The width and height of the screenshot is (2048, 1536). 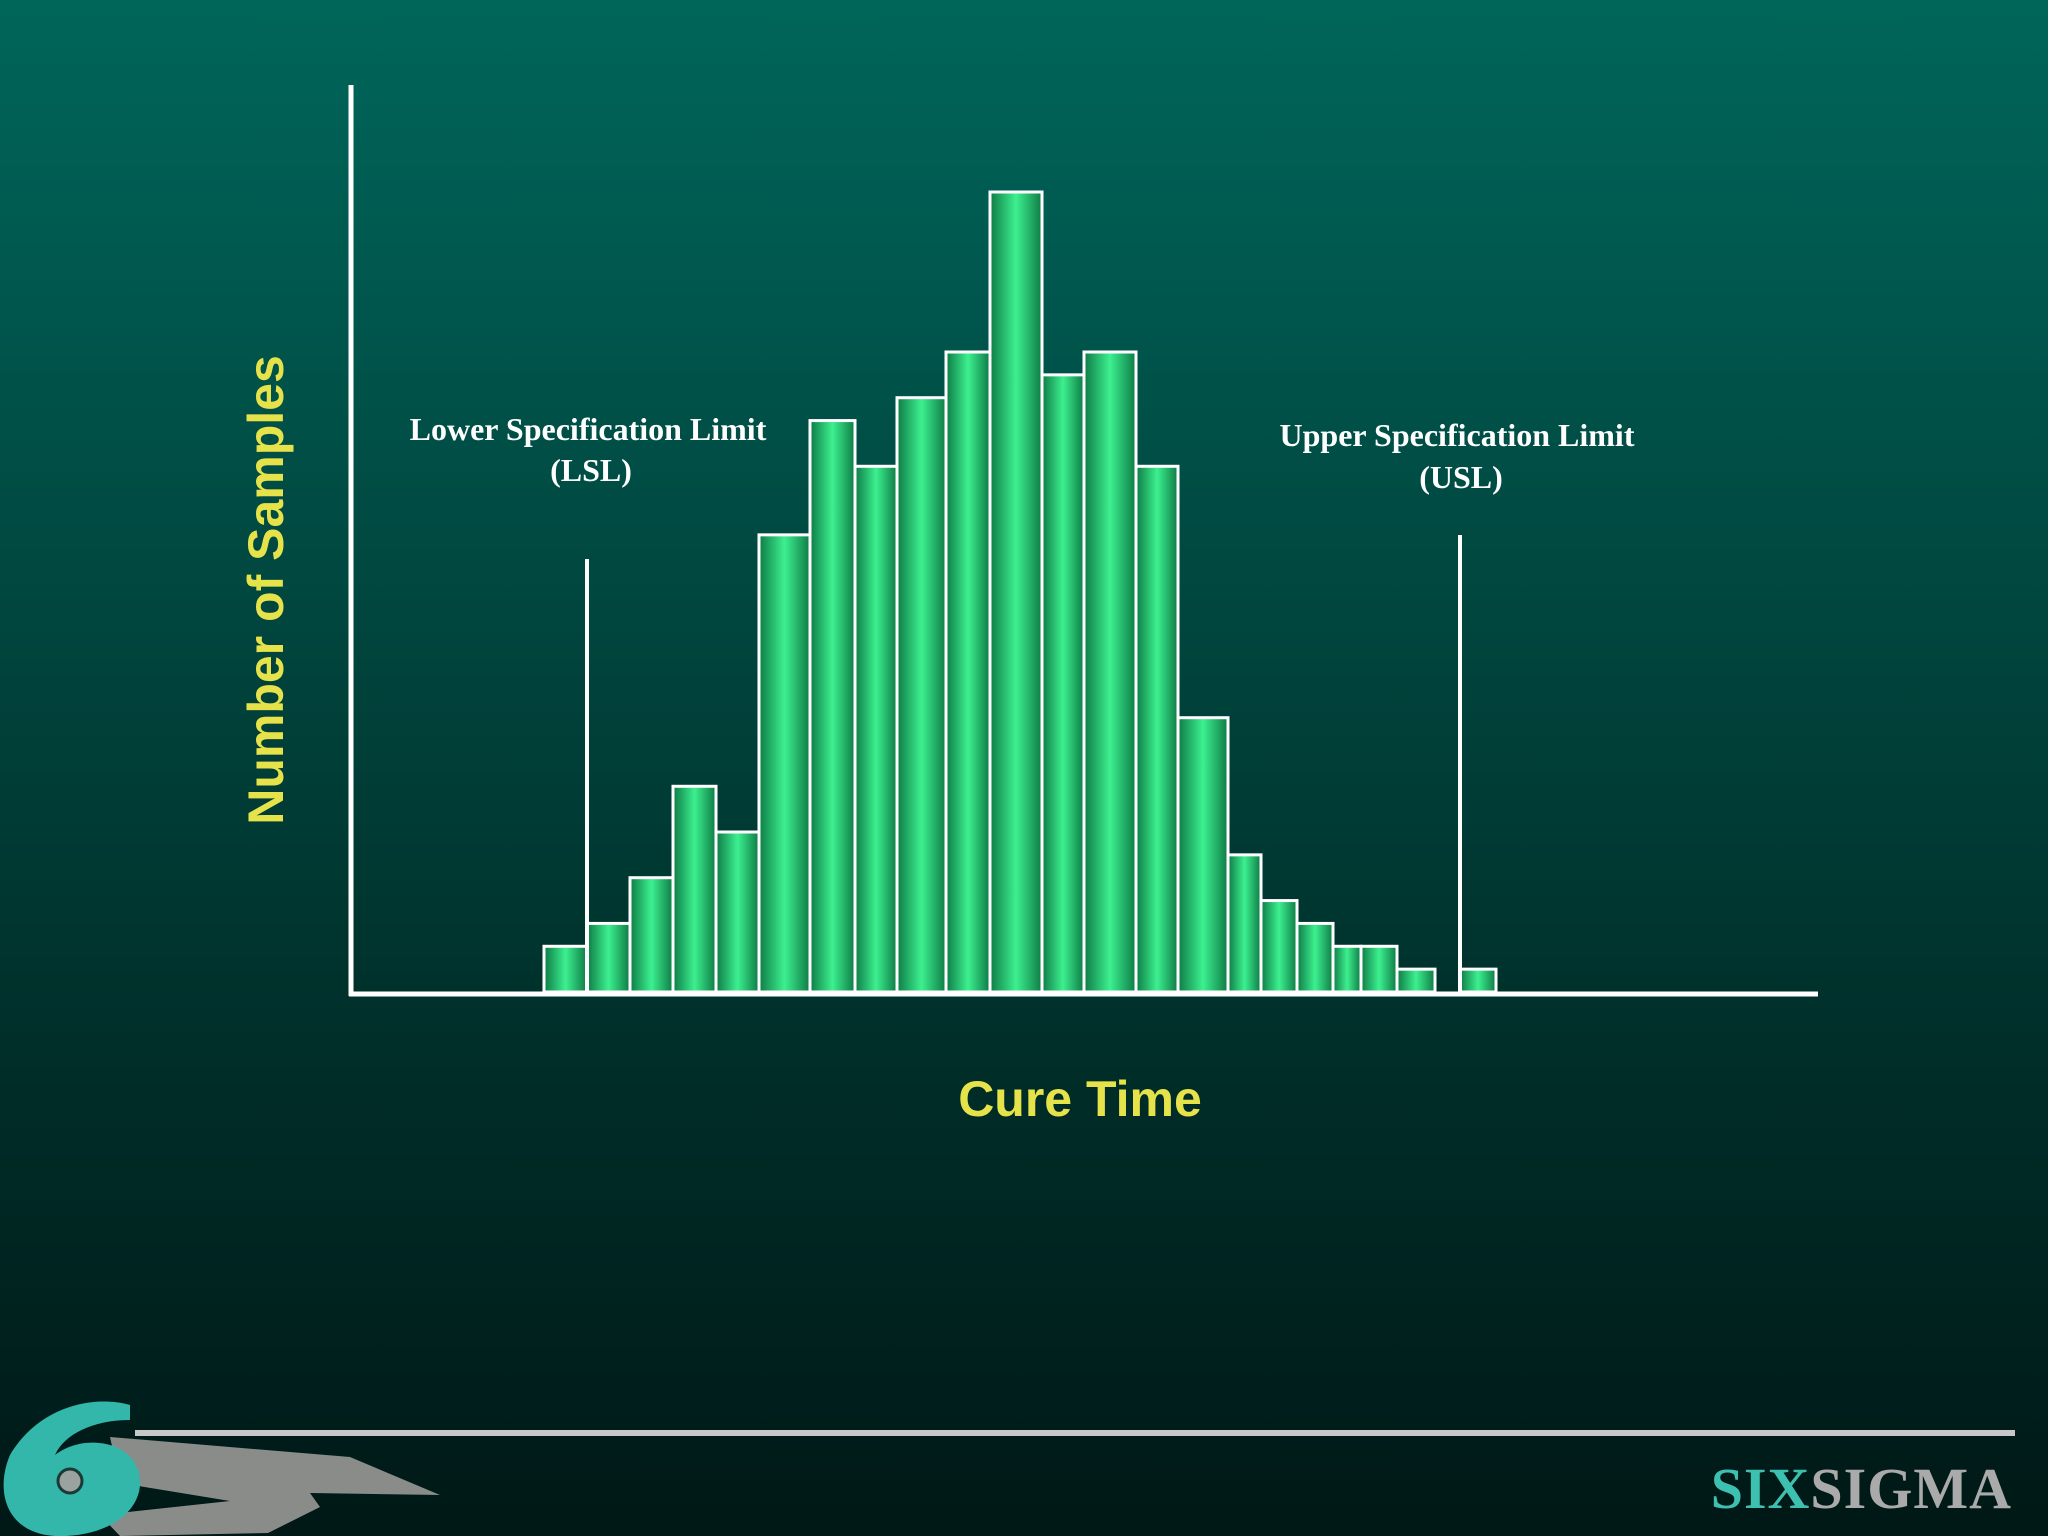 What do you see at coordinates (1760, 1488) in the screenshot?
I see `brand-six: SIX` at bounding box center [1760, 1488].